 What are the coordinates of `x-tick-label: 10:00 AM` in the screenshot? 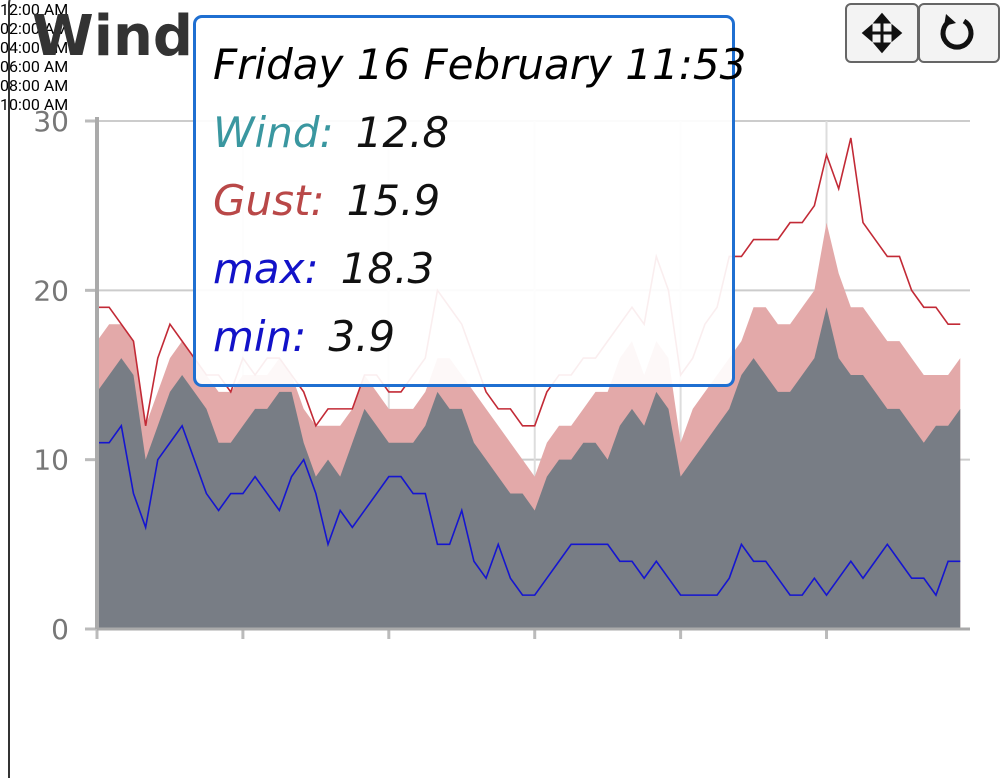 It's located at (34, 104).